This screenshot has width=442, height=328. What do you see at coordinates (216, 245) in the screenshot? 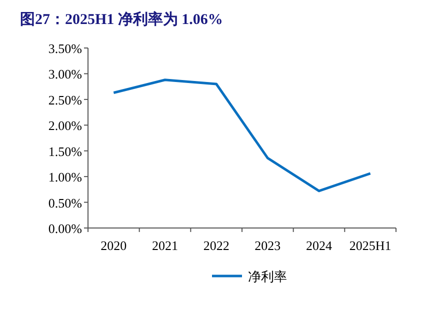
I see `x-tick-label: 2022` at bounding box center [216, 245].